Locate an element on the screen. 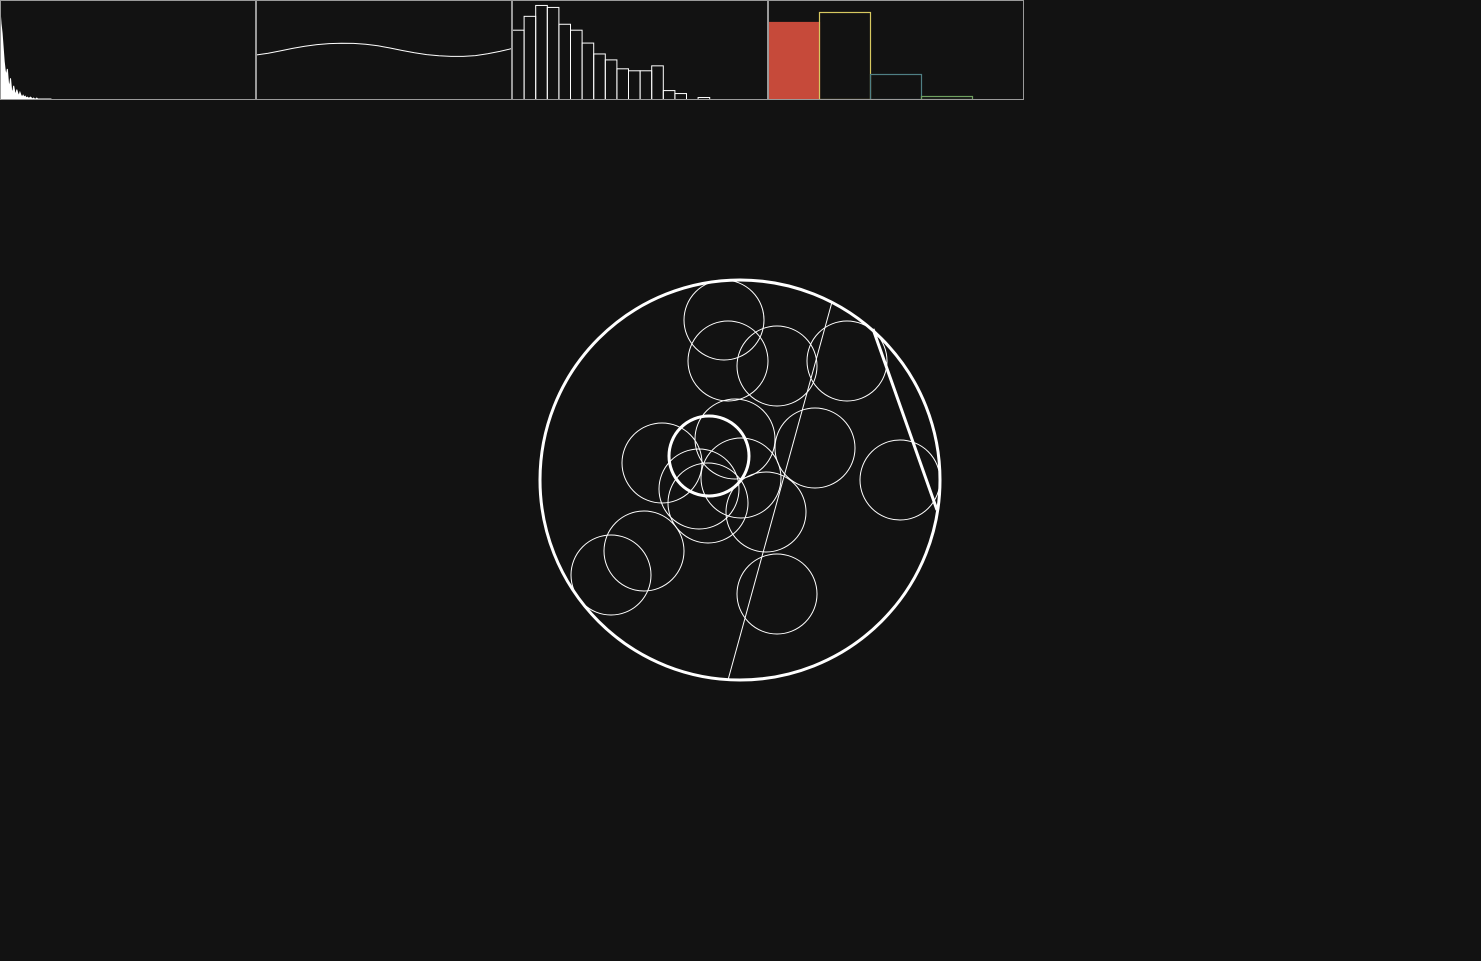  histogram-chart is located at coordinates (640, 50).